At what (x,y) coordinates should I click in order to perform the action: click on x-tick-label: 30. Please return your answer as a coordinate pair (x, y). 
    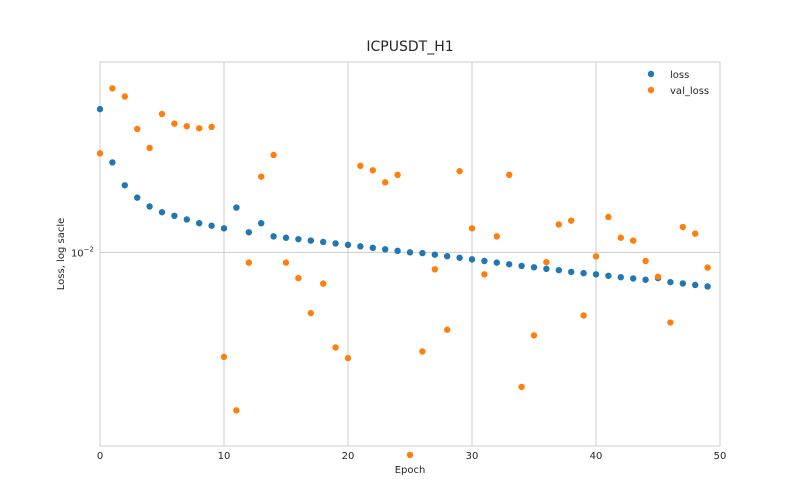
    Looking at the image, I should click on (472, 456).